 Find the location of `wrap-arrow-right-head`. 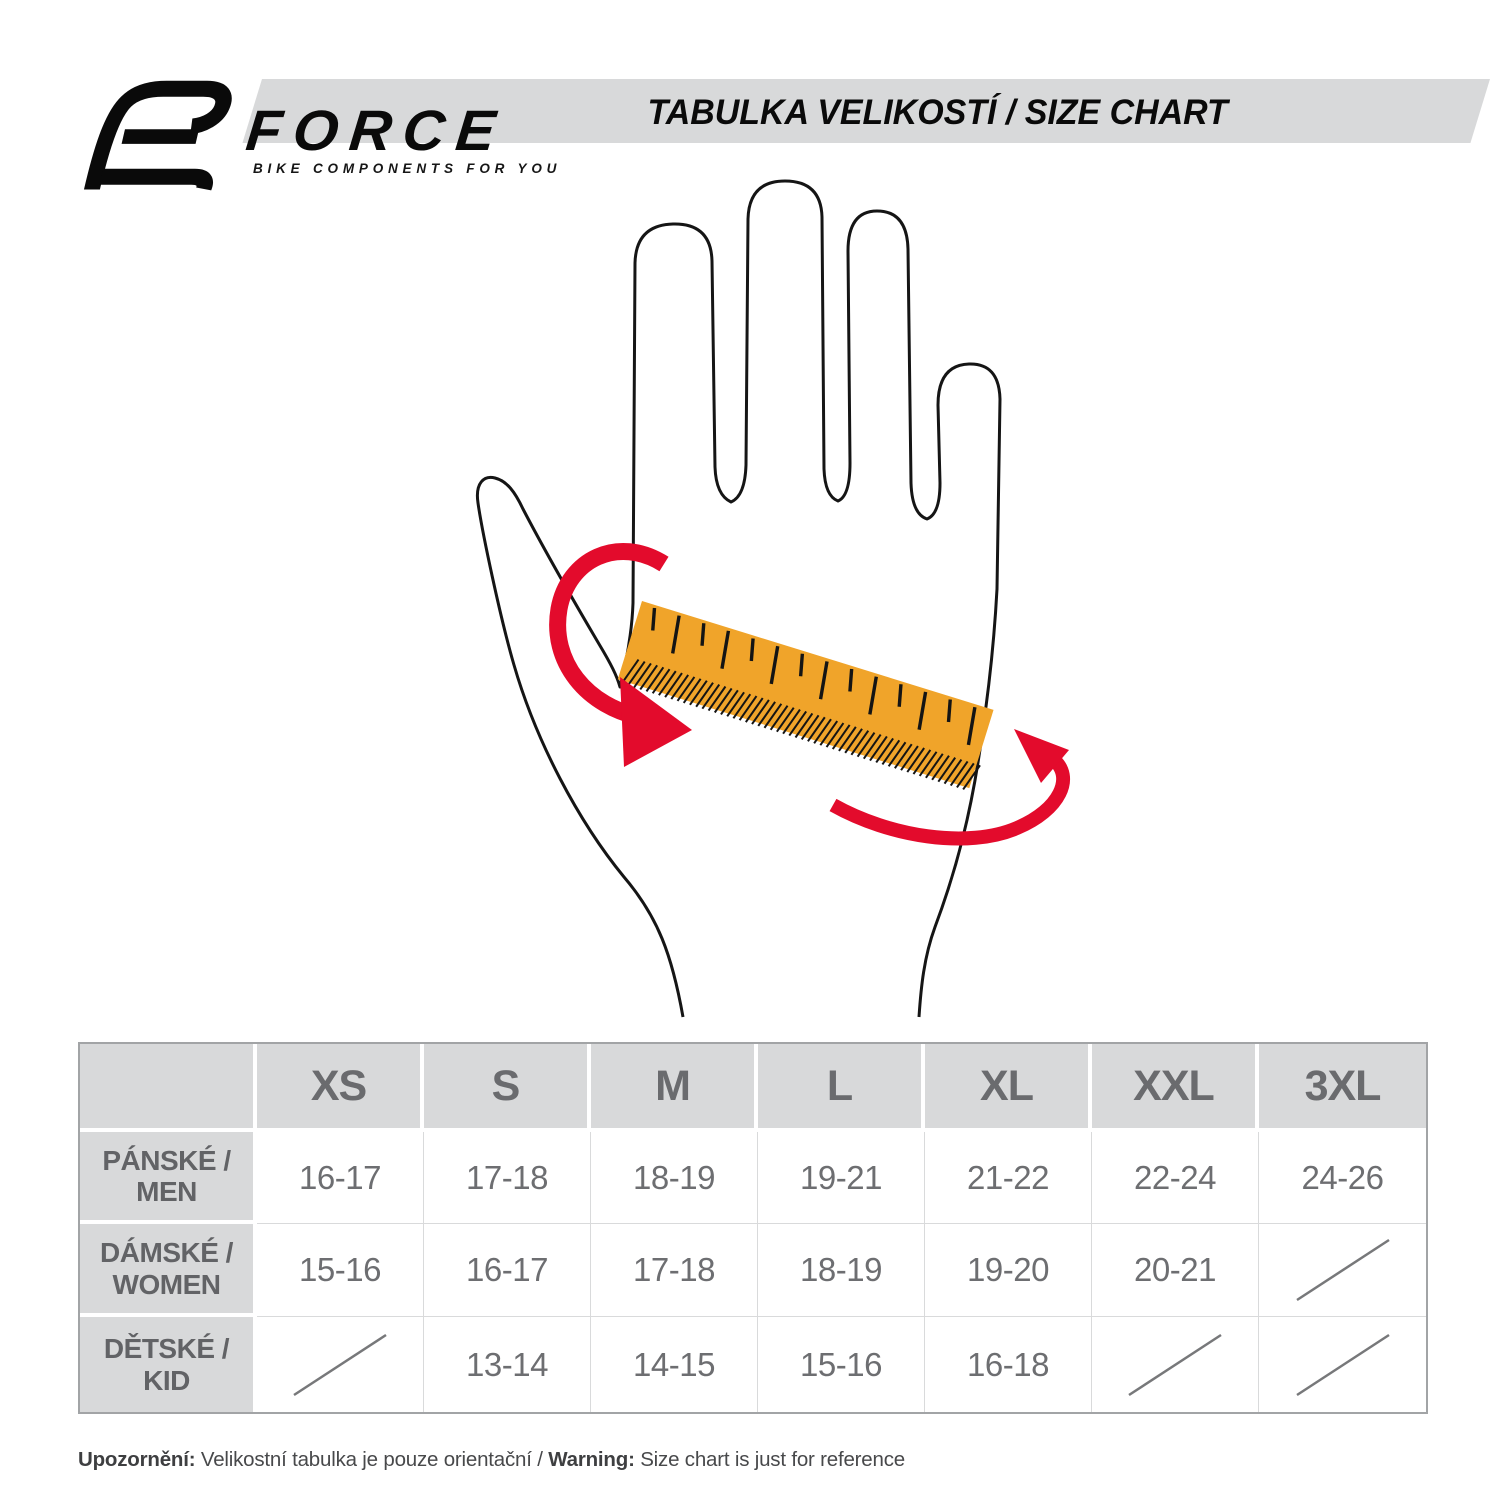

wrap-arrow-right-head is located at coordinates (1041, 756).